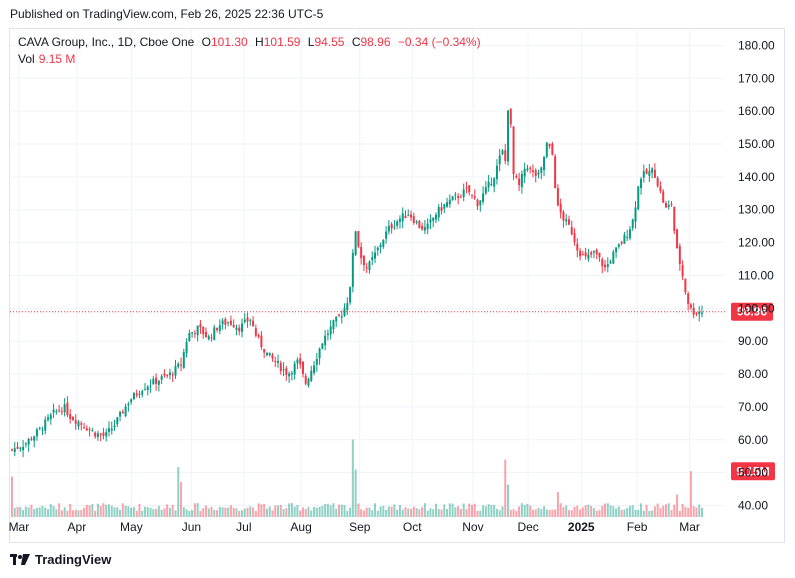 The height and width of the screenshot is (578, 795). I want to click on open-value: 101.30, so click(229, 42).